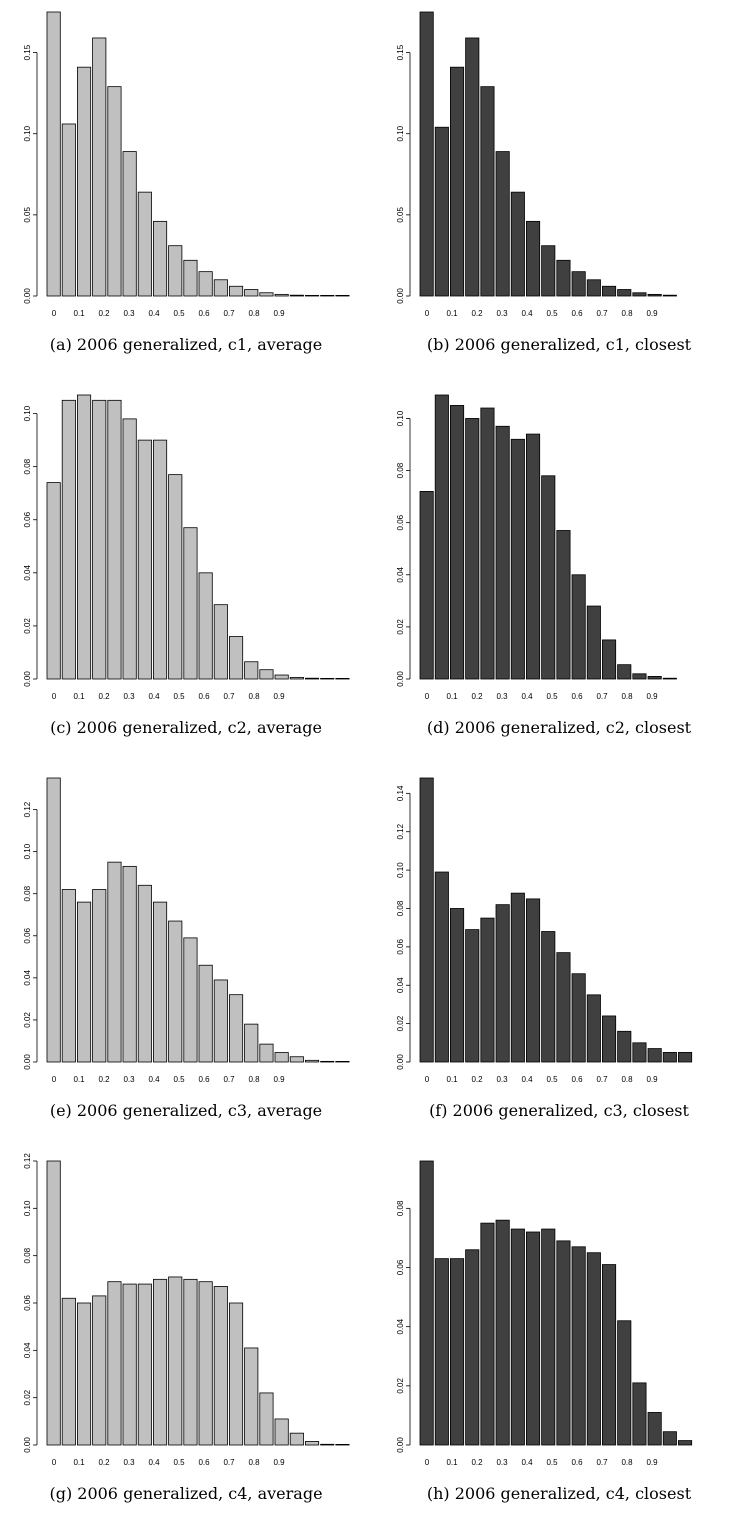 Image resolution: width=745 pixels, height=1529 pixels. I want to click on y-tick-label: 0.12, so click(27, 809).